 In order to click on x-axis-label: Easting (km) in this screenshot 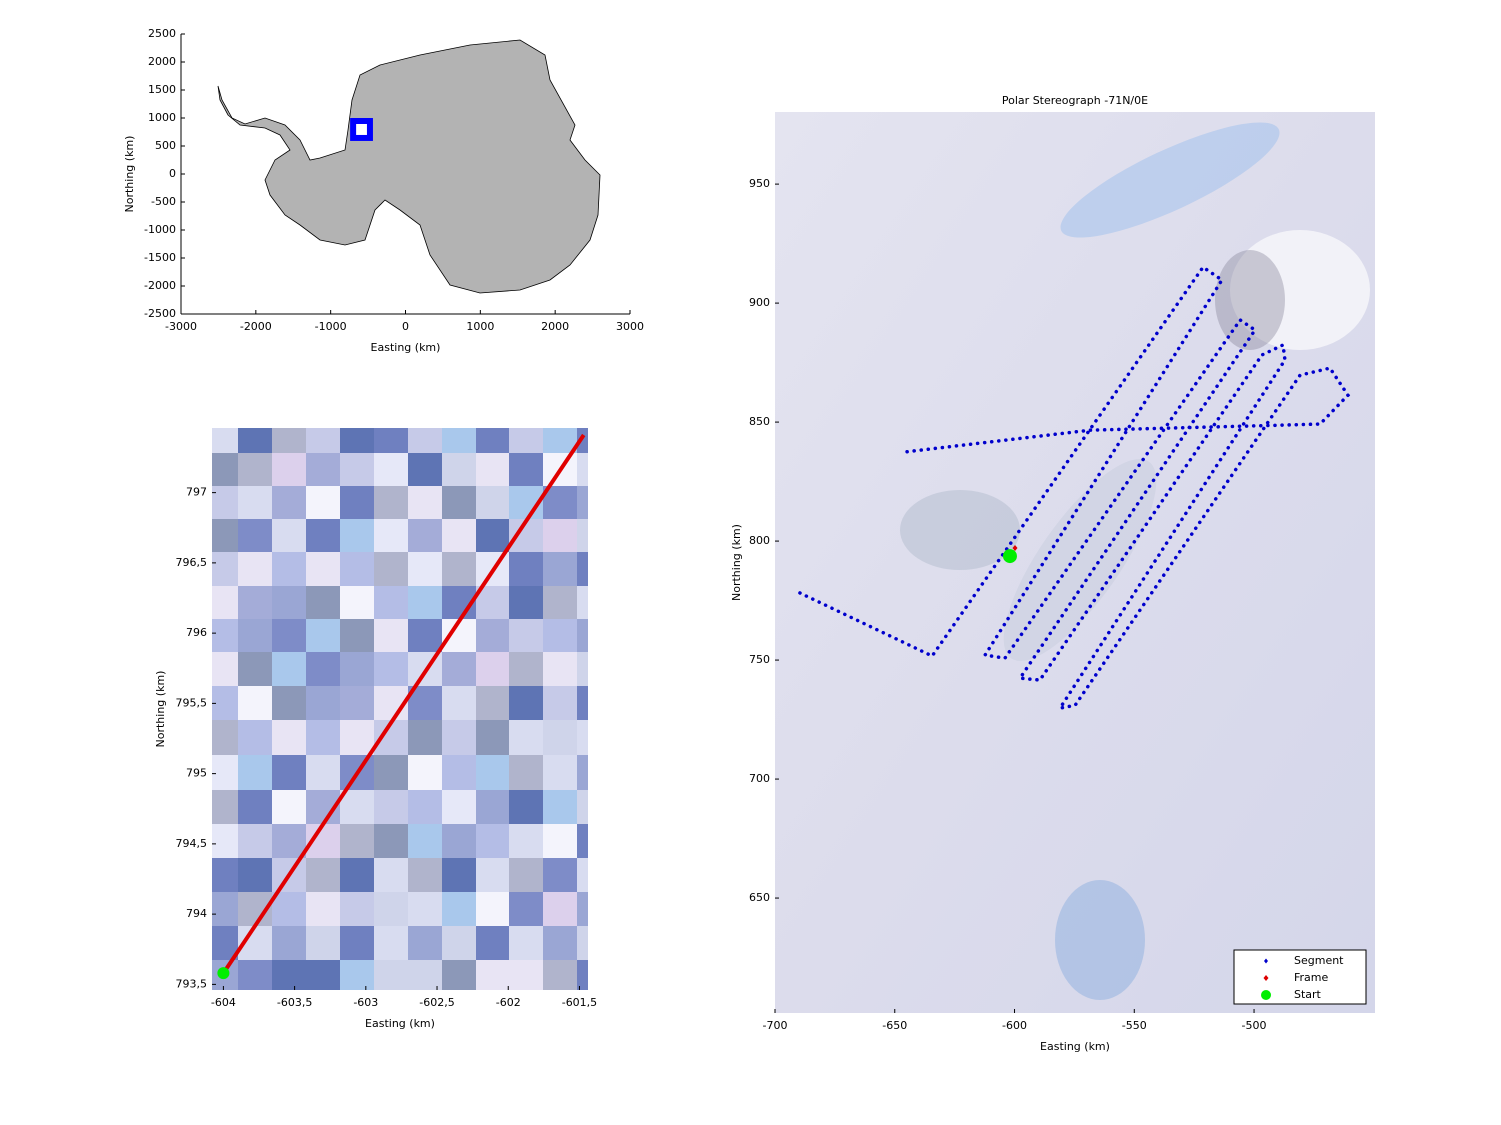, I will do `click(1075, 1046)`.